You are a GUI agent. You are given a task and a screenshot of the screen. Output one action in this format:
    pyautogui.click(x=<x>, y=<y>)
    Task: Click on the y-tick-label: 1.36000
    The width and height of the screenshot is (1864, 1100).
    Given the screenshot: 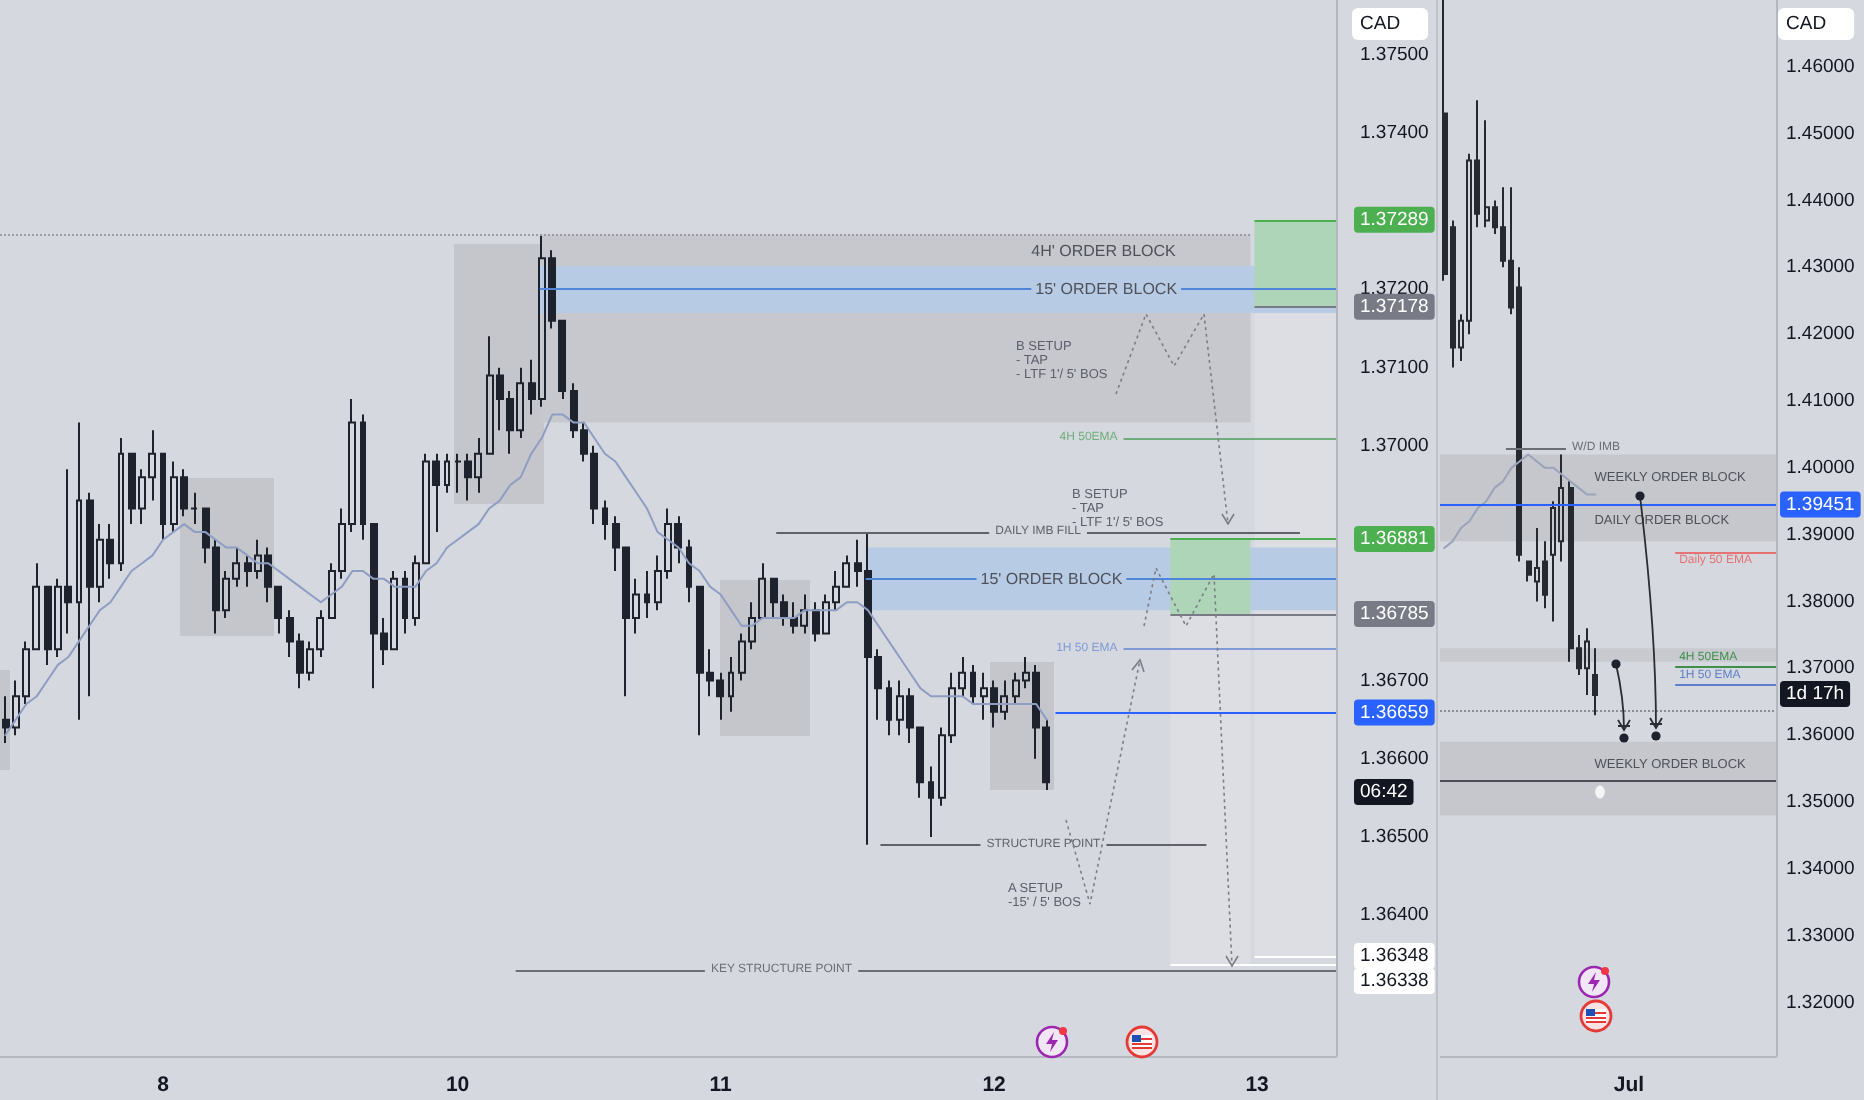 What is the action you would take?
    pyautogui.click(x=1820, y=735)
    